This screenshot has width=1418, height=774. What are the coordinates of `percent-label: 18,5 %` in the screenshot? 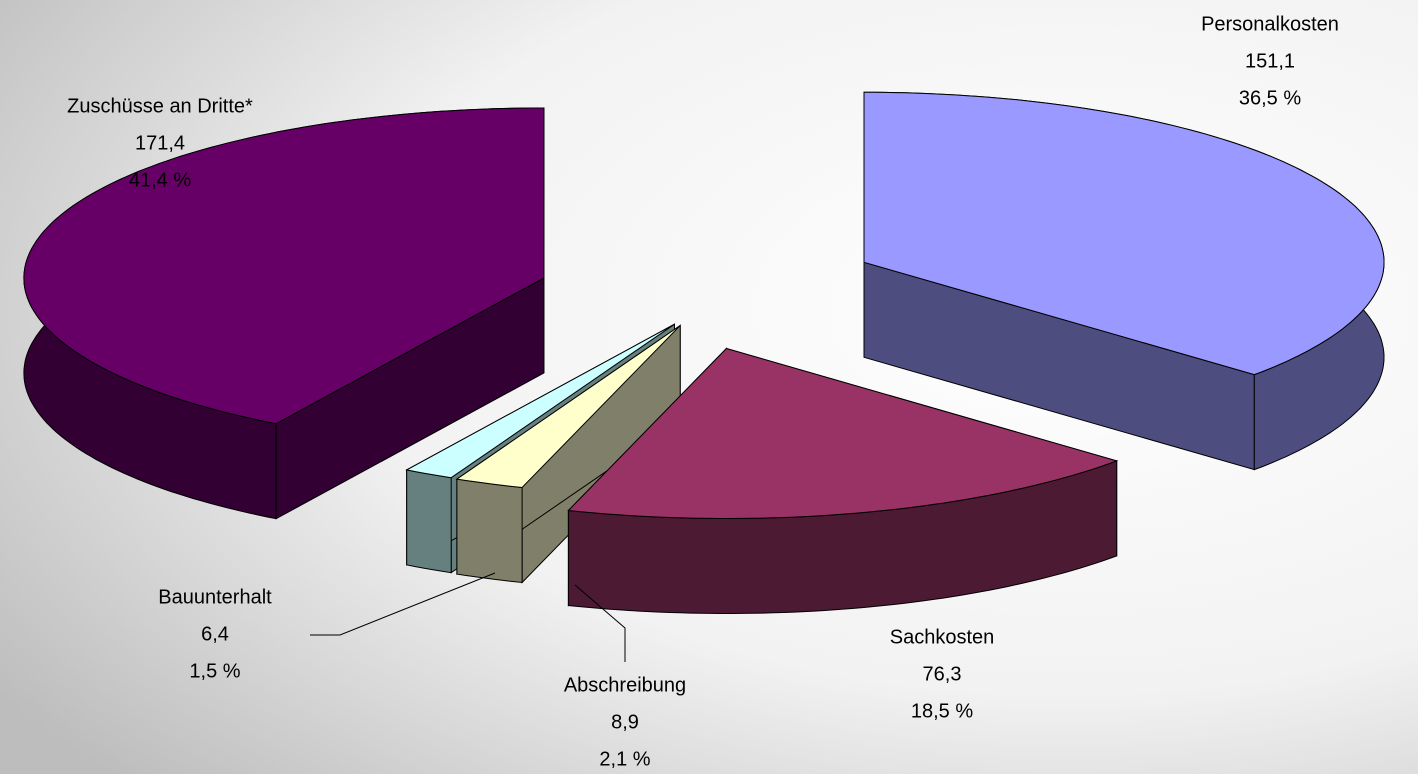 It's located at (942, 711).